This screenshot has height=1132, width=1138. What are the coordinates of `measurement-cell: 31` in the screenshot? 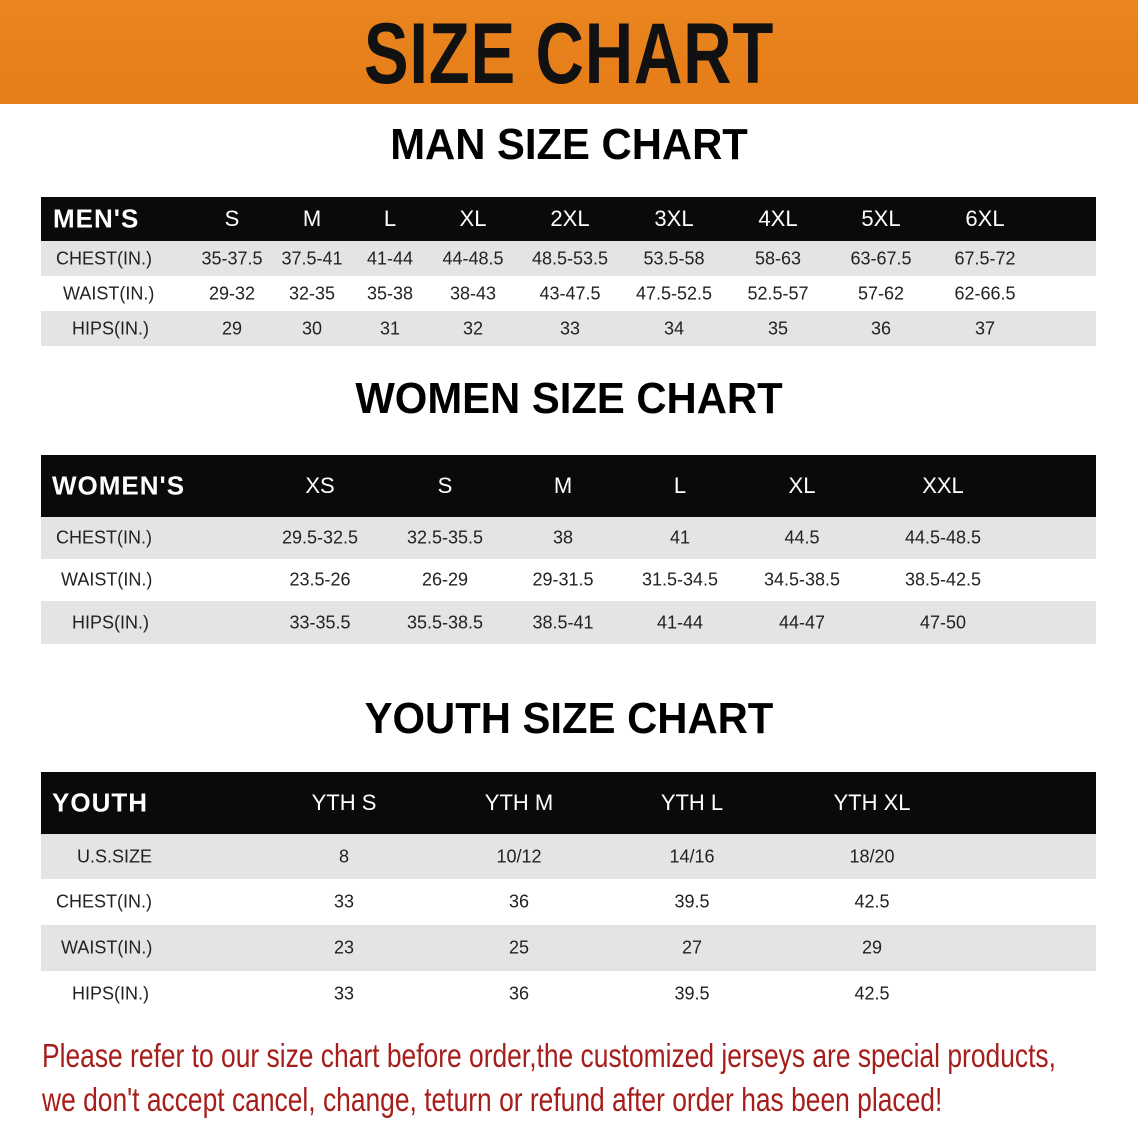 It's located at (390, 328).